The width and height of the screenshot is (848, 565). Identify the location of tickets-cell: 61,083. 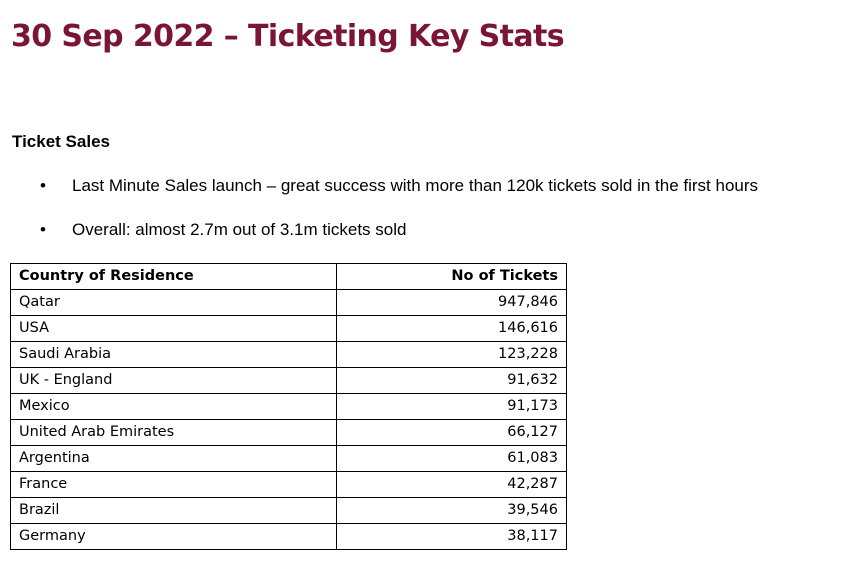
(451, 458).